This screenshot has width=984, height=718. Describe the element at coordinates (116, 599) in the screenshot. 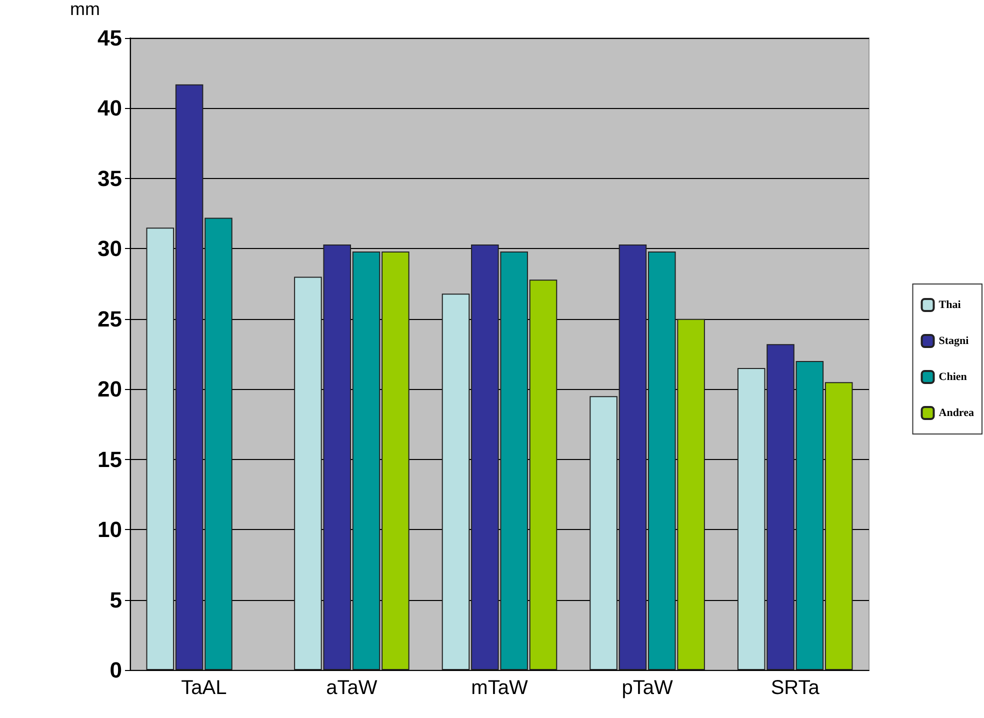

I see `y-tick-label: 5` at that location.